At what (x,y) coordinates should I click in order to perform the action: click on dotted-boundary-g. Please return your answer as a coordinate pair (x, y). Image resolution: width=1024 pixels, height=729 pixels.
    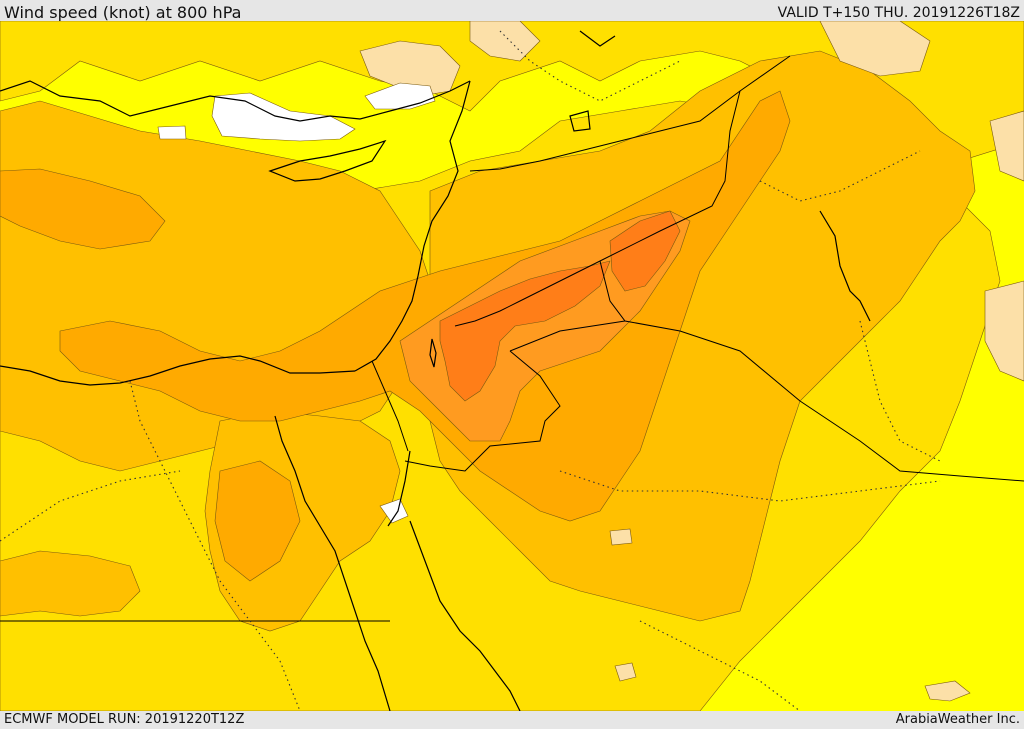
    Looking at the image, I should click on (840, 176).